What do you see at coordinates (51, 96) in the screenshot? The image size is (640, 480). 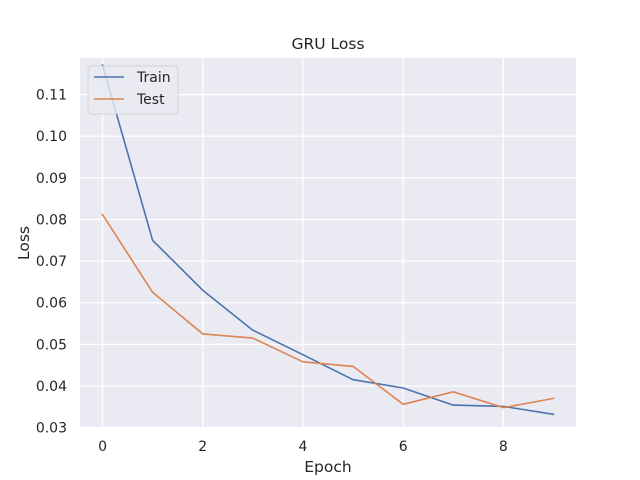 I see `y-tick-label: 0.11` at bounding box center [51, 96].